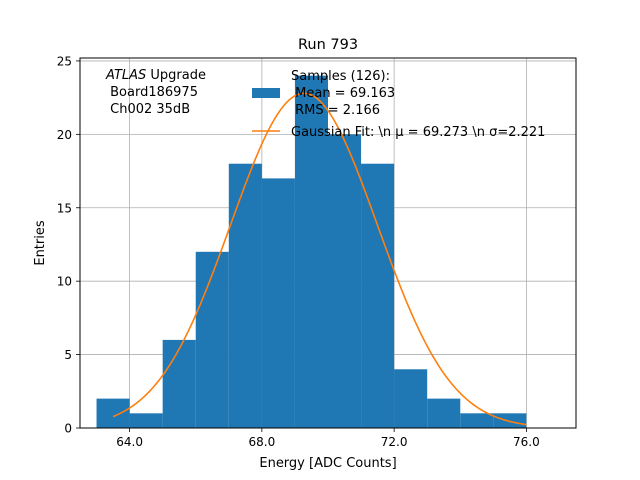 This screenshot has height=480, width=640. I want to click on x-axis-label: Energy [ADC Counts], so click(327, 463).